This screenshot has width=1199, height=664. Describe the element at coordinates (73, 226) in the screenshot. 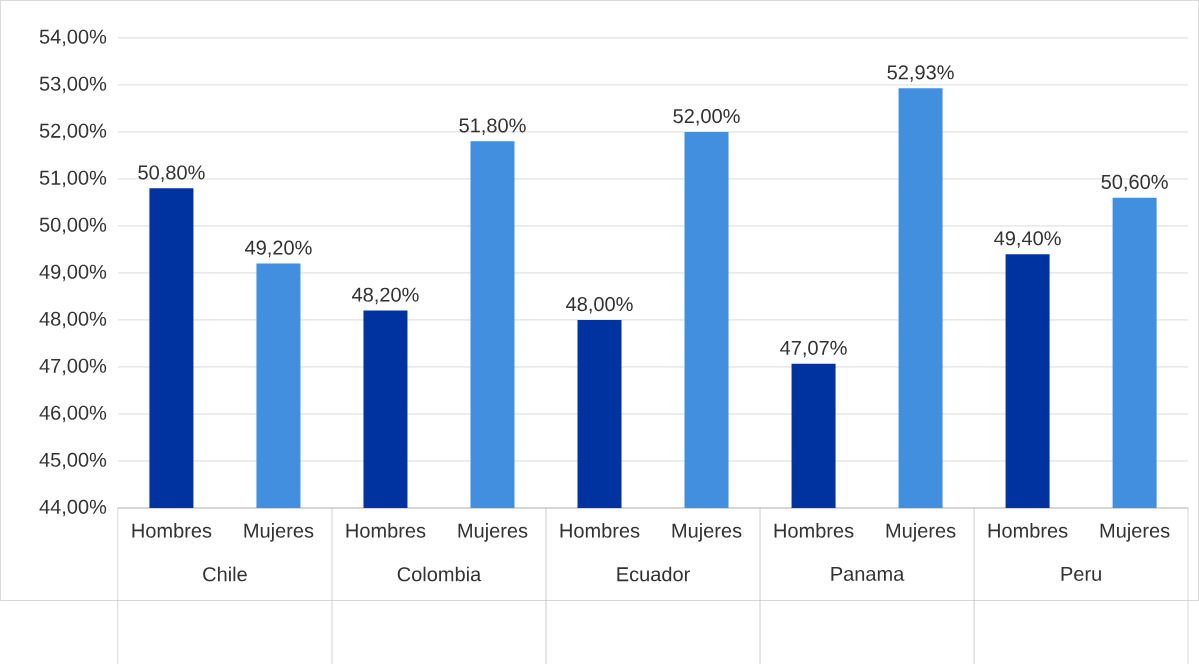

I see `y-tick-label: 50,00%` at that location.